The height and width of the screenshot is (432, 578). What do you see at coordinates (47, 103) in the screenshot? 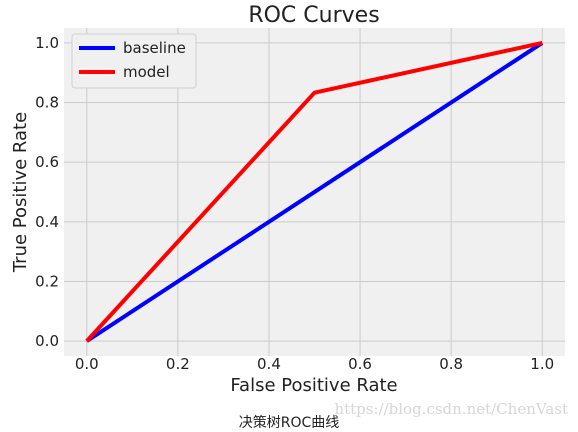
I see `y-tick-label: 0.8` at bounding box center [47, 103].